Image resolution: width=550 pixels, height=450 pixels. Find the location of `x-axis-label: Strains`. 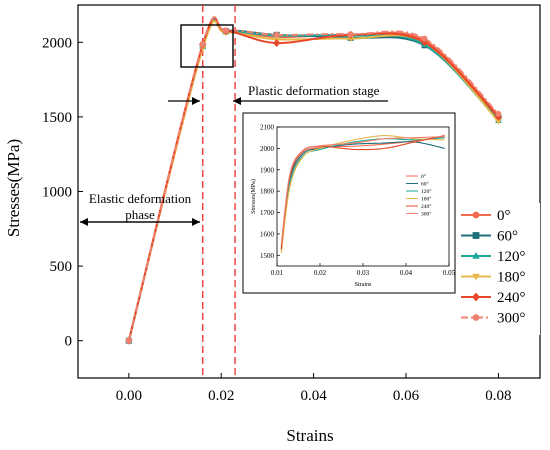

x-axis-label: Strains is located at coordinates (309, 435).